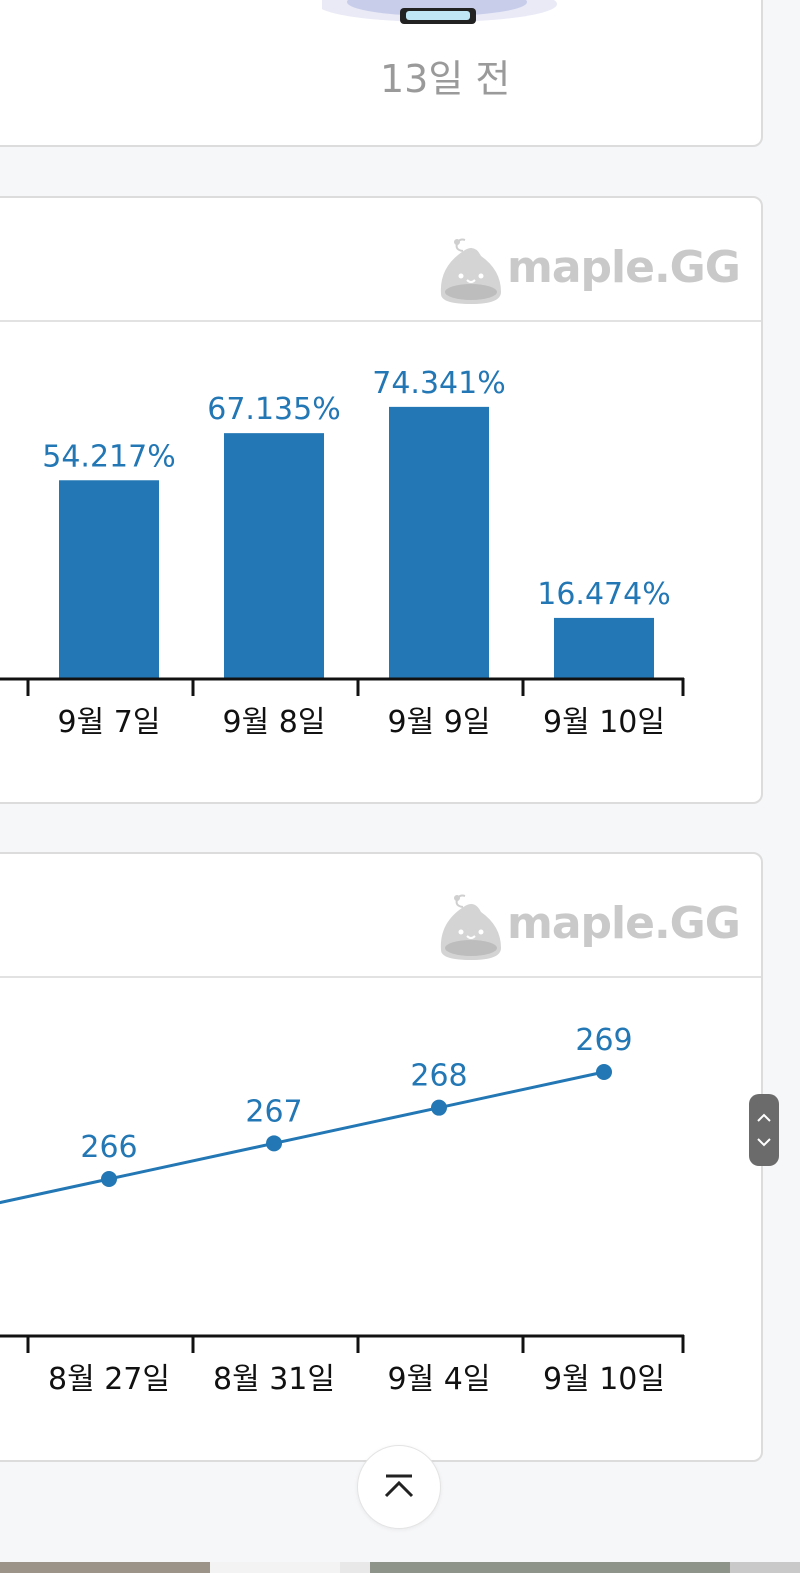 The height and width of the screenshot is (1573, 800). I want to click on chevron-up-icon, so click(399, 1486).